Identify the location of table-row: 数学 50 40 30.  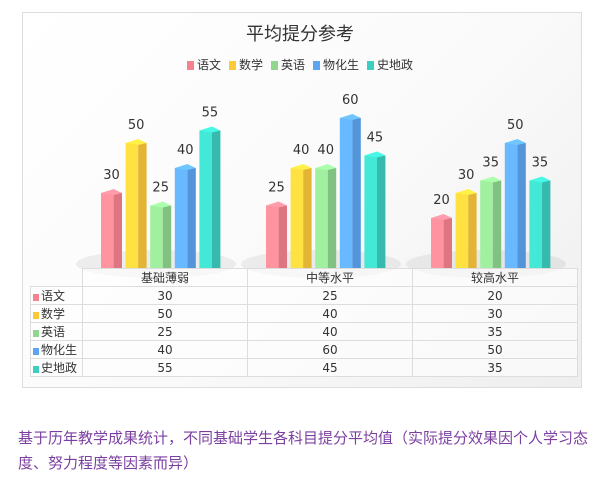
(304, 313).